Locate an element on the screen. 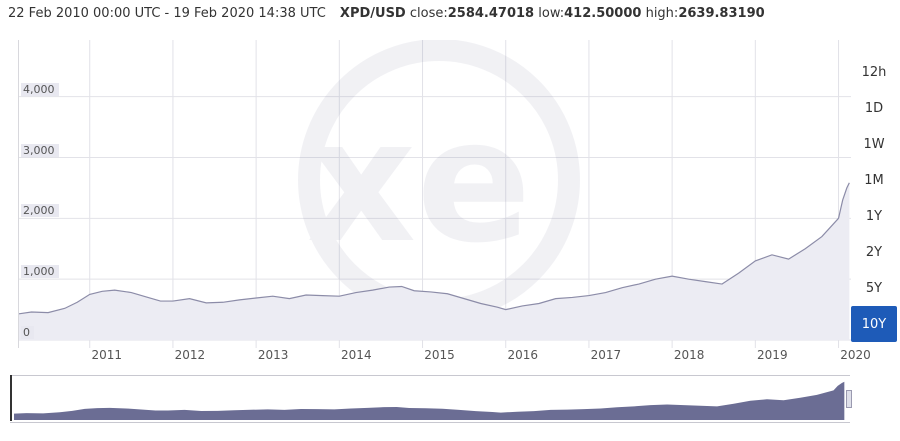 Image resolution: width=900 pixels, height=441 pixels. navigator-left-handle is located at coordinates (11, 398).